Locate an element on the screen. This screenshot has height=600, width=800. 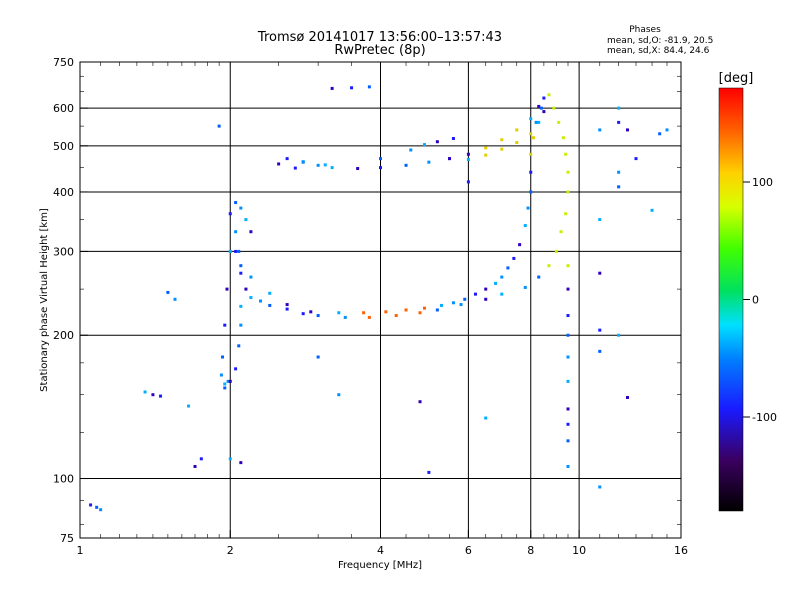
colorbar-tick-label: 0 is located at coordinates (755, 300).